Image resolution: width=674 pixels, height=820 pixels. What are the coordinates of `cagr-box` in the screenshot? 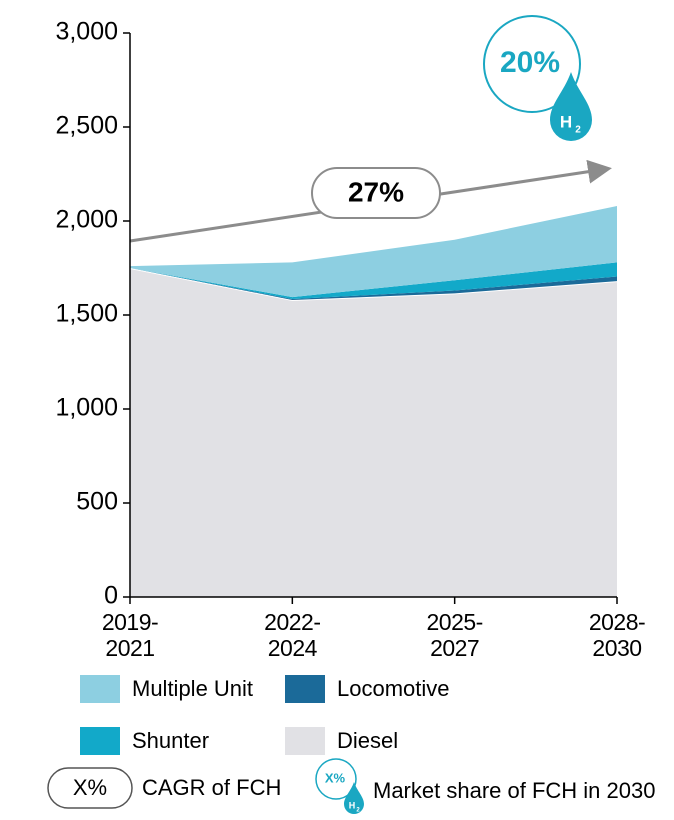 It's located at (376, 193).